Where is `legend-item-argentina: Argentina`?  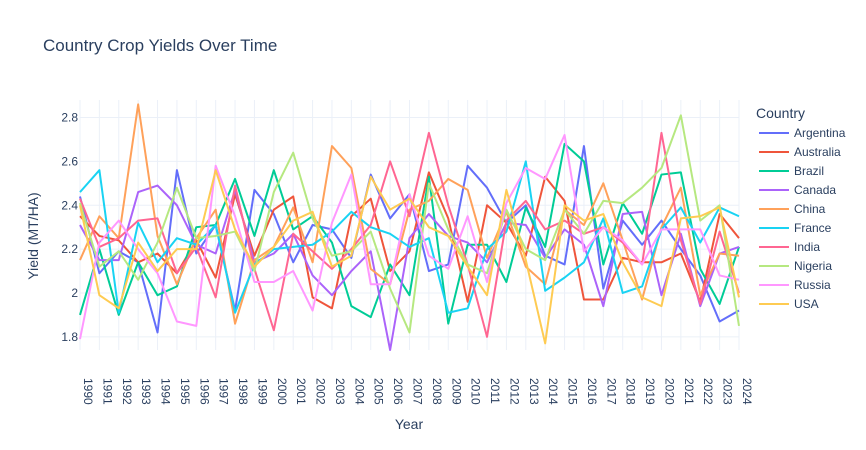
legend-item-argentina: Argentina is located at coordinates (802, 133).